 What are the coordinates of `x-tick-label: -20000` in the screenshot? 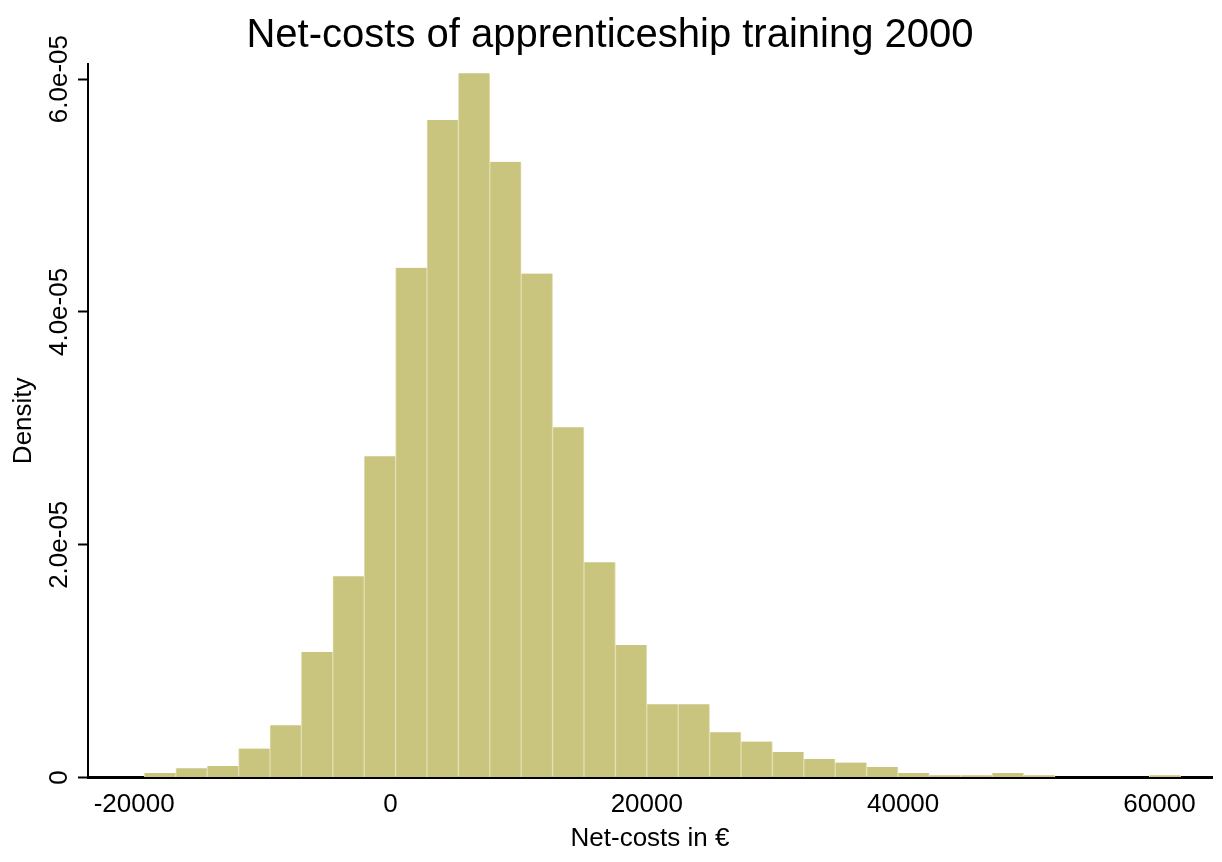 It's located at (134, 803).